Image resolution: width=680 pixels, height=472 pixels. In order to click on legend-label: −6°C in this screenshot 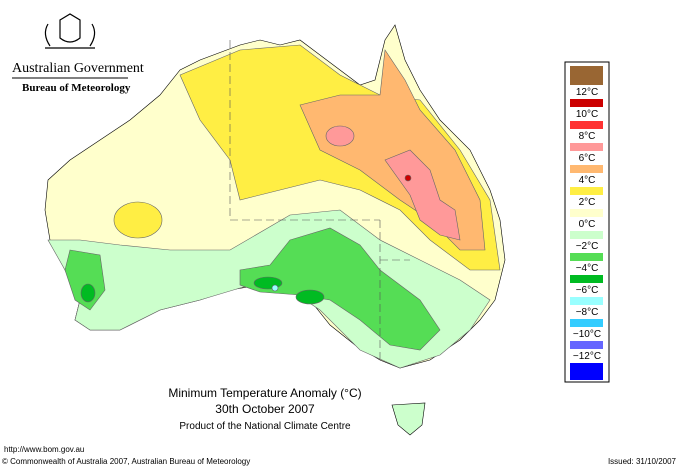, I will do `click(587, 290)`.